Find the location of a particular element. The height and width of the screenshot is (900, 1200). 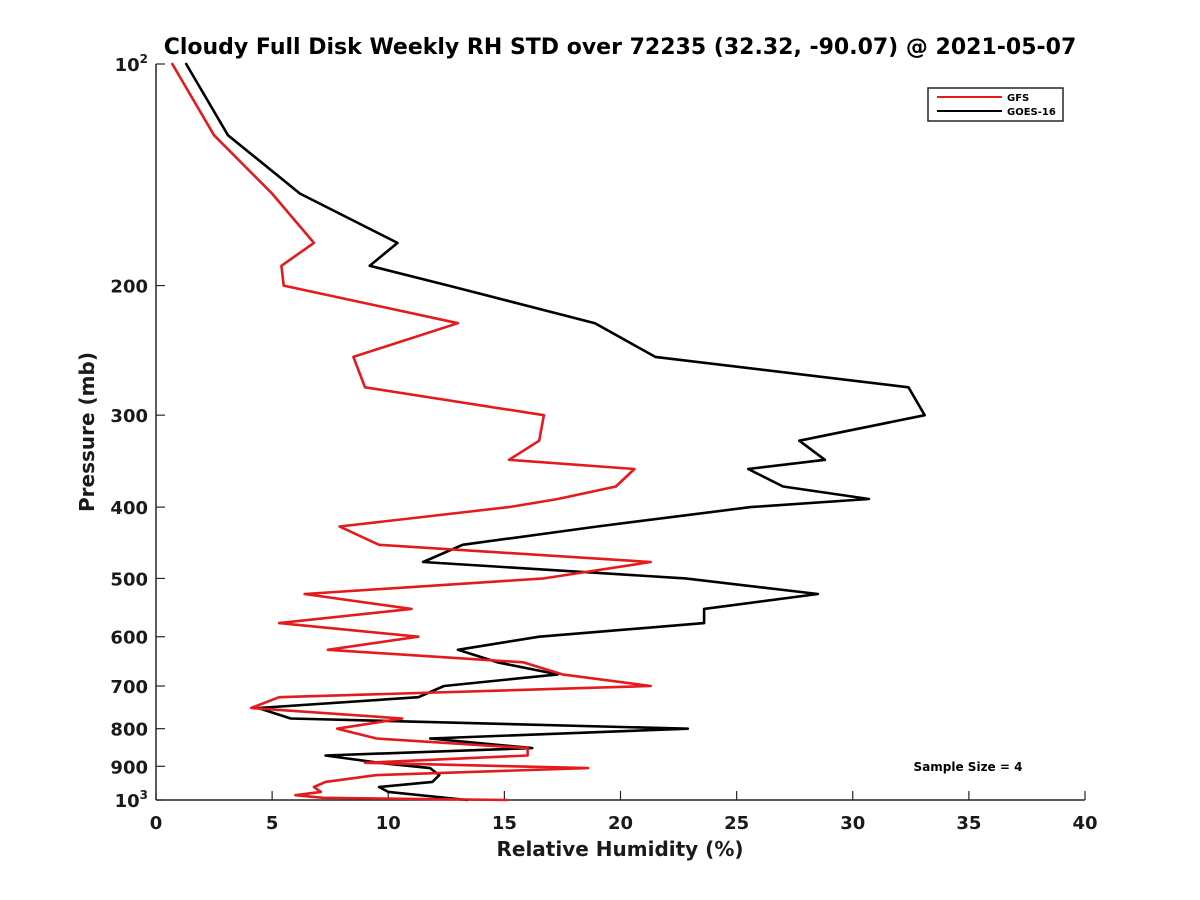

x-tick-label: 10 is located at coordinates (388, 823).